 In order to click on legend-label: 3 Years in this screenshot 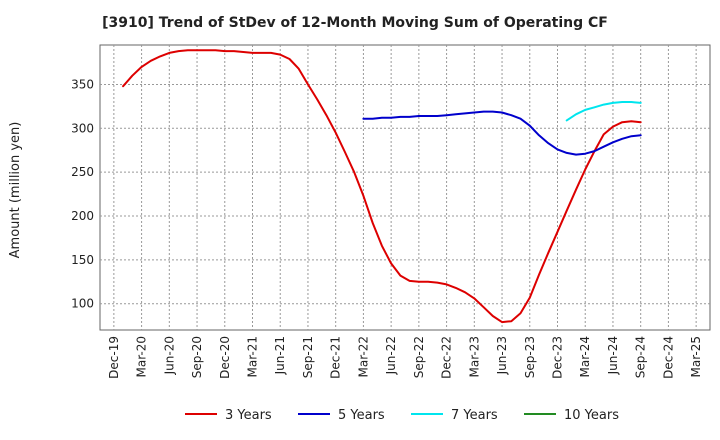, I will do `click(248, 415)`.